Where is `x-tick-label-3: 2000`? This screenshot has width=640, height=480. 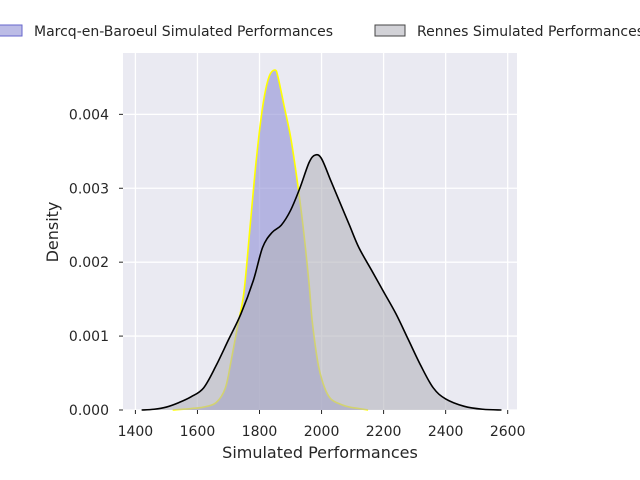 x-tick-label-3: 2000 is located at coordinates (322, 432).